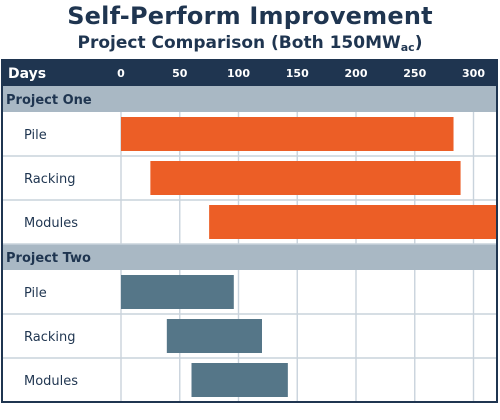 This screenshot has width=500, height=420. Describe the element at coordinates (238, 73) in the screenshot. I see `x-tick-label: 100` at that location.